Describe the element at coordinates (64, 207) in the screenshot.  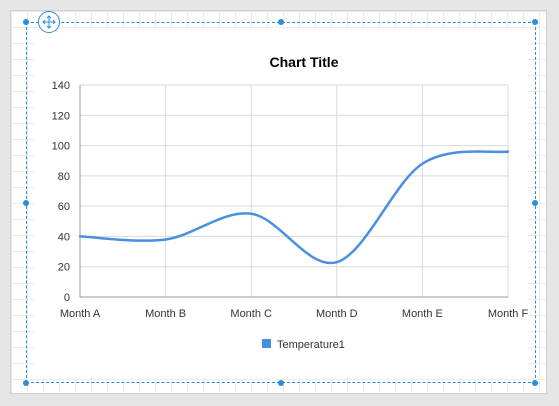
I see `y-tick-label: 60` at that location.